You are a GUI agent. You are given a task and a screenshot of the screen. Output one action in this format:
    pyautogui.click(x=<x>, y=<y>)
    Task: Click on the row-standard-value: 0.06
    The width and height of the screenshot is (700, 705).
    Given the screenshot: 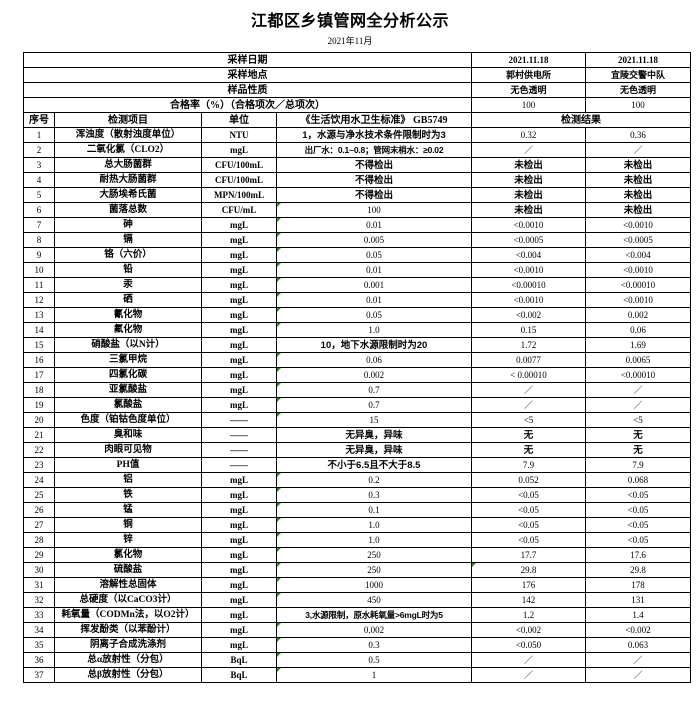 What is the action you would take?
    pyautogui.click(x=374, y=360)
    